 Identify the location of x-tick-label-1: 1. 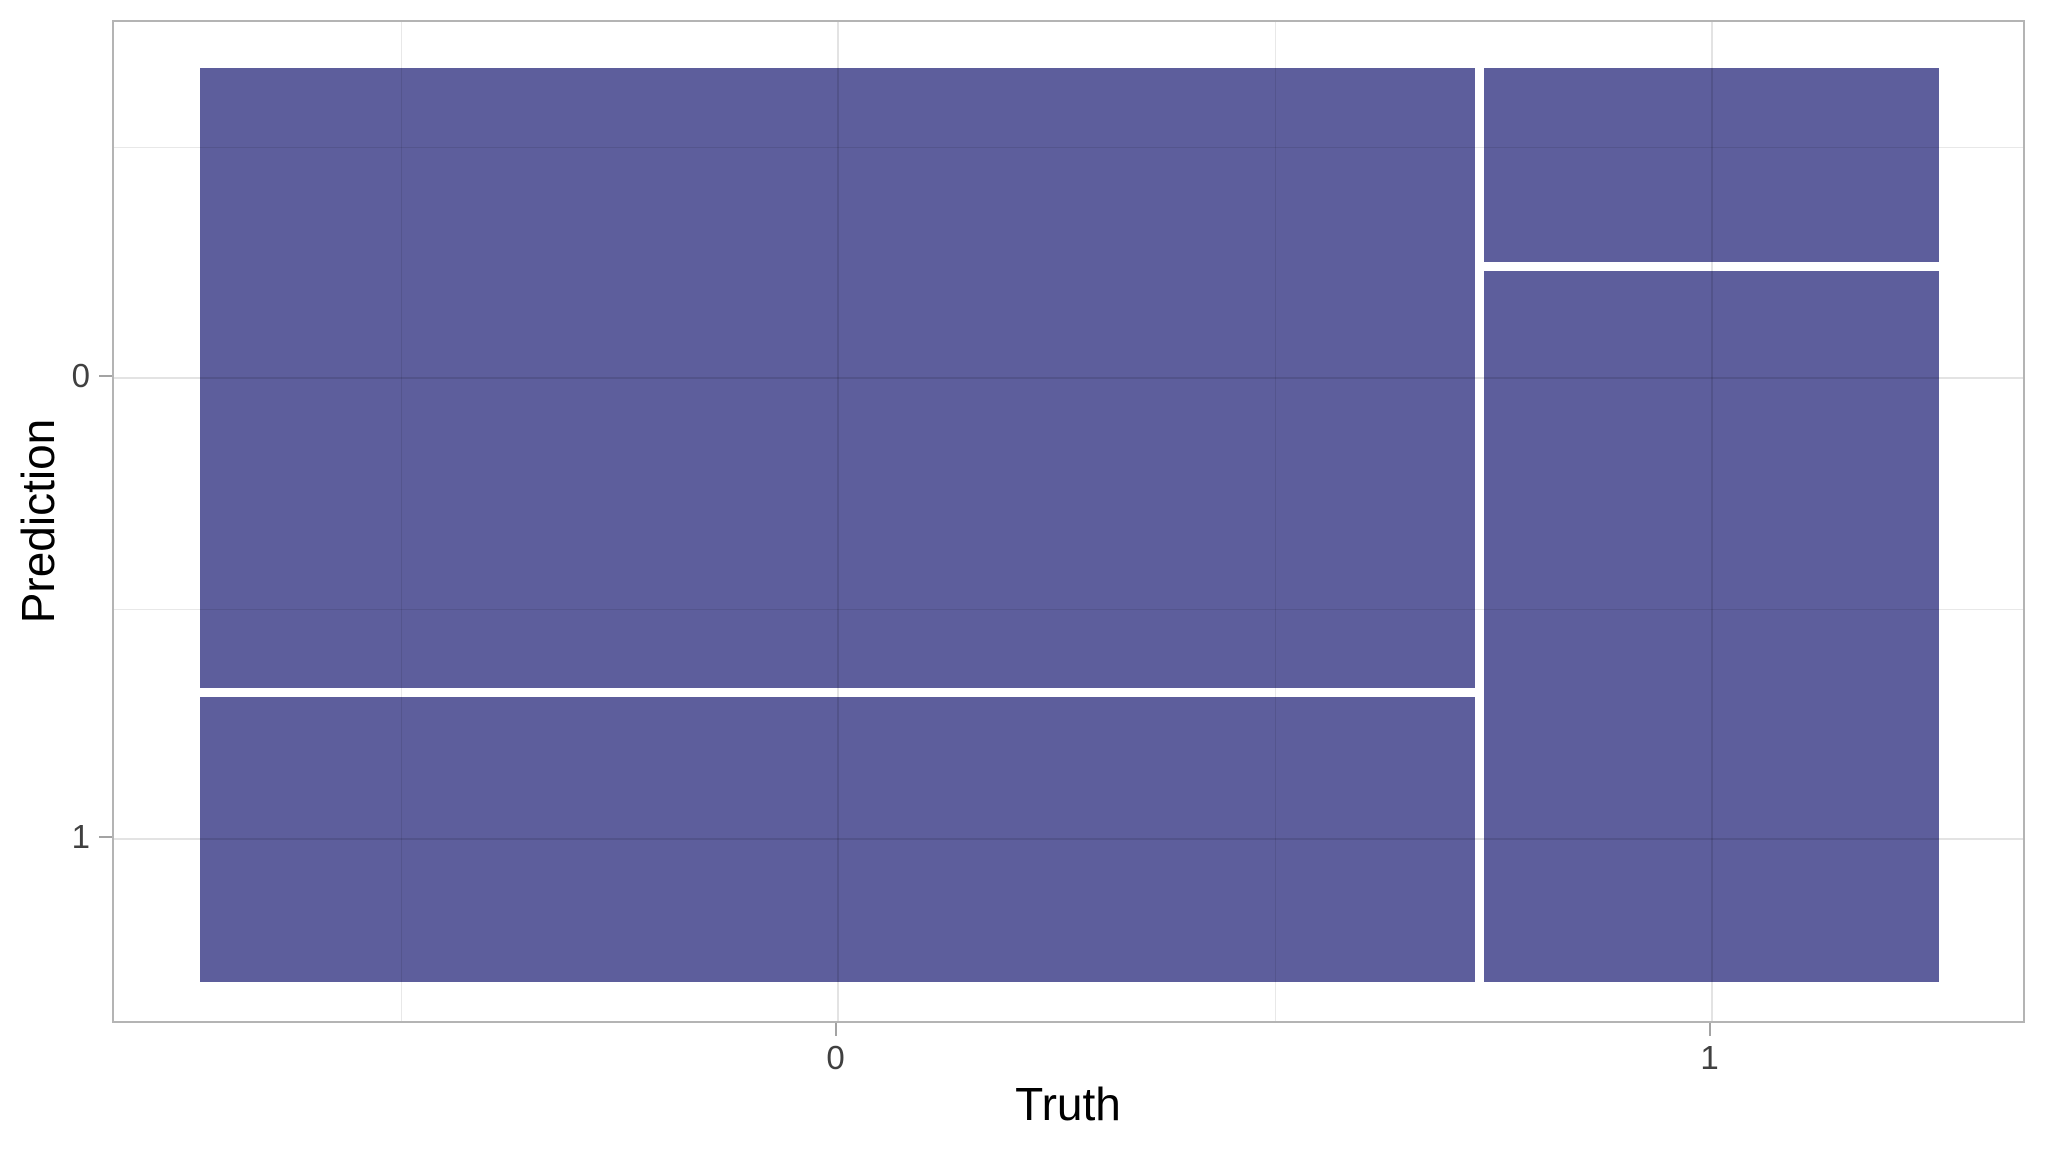
(1709, 1057).